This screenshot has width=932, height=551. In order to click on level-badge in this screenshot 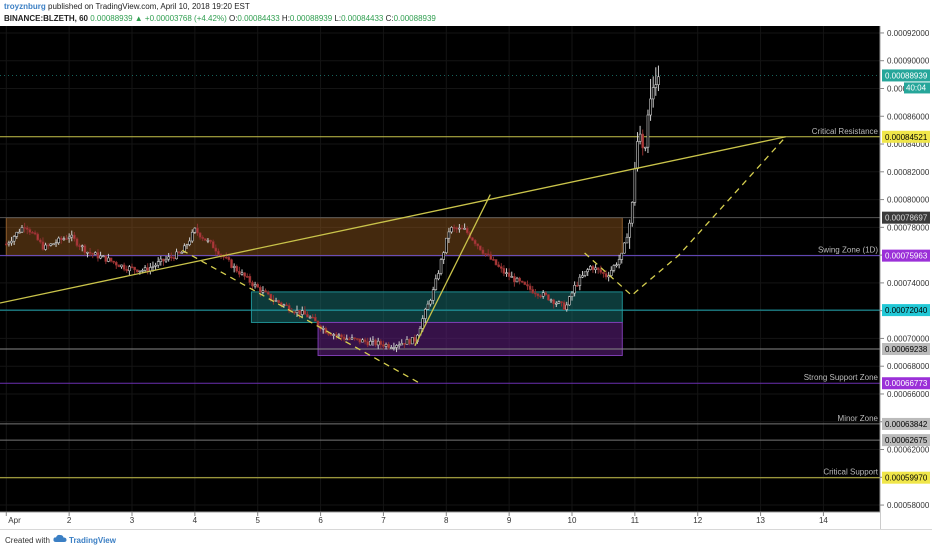, I will do `click(906, 423)`.